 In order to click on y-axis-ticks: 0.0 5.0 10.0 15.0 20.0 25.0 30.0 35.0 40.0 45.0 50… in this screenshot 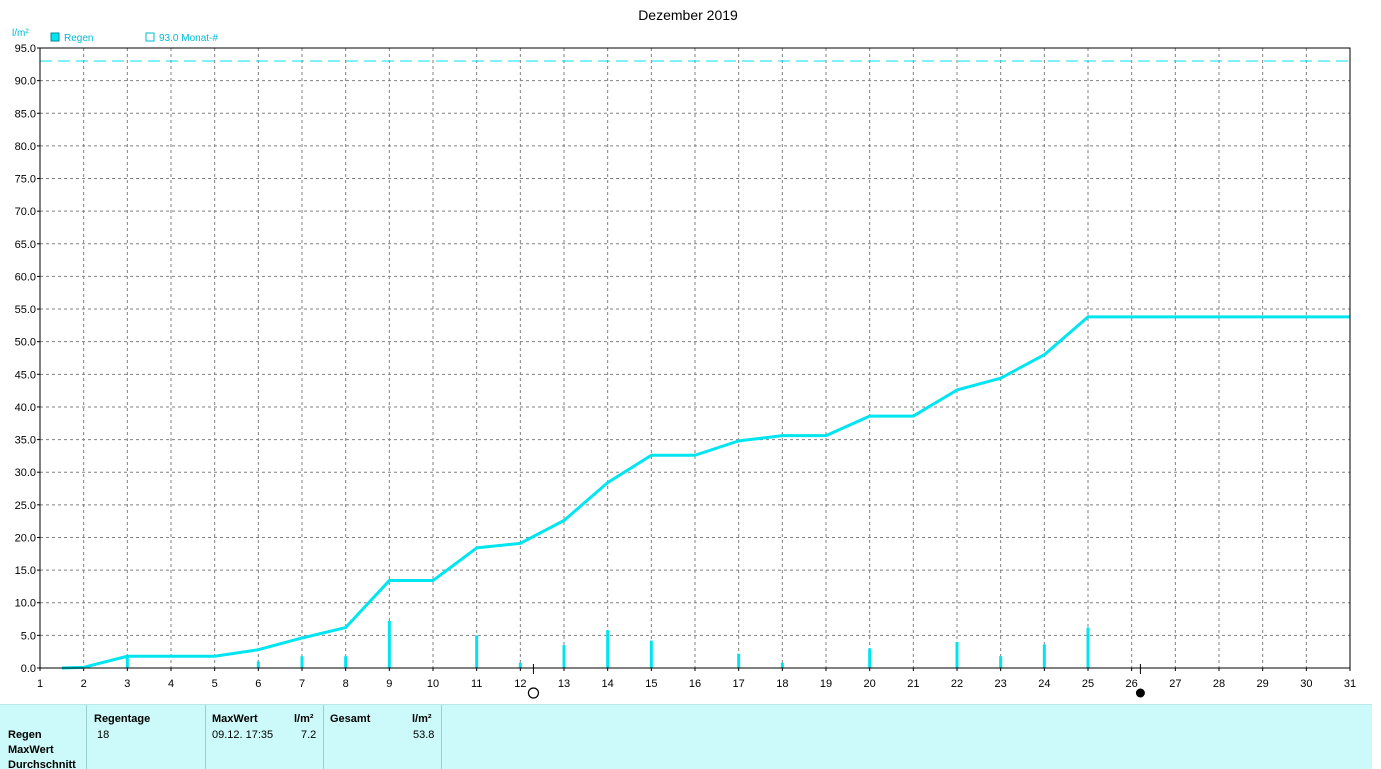, I will do `click(27, 359)`.